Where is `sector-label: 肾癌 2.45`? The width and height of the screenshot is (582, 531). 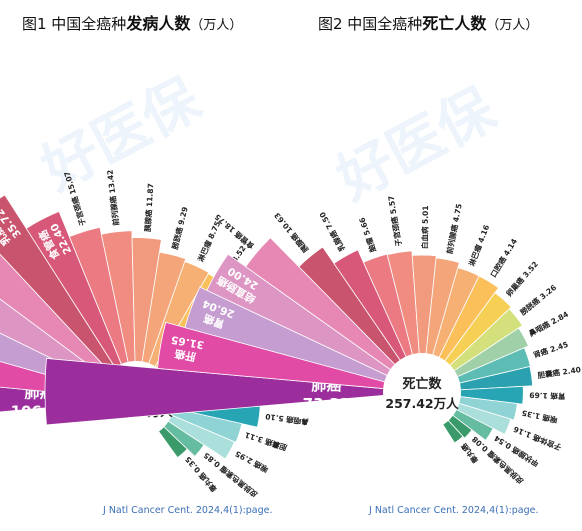
sector-label: 肾癌 2.45 is located at coordinates (550, 349).